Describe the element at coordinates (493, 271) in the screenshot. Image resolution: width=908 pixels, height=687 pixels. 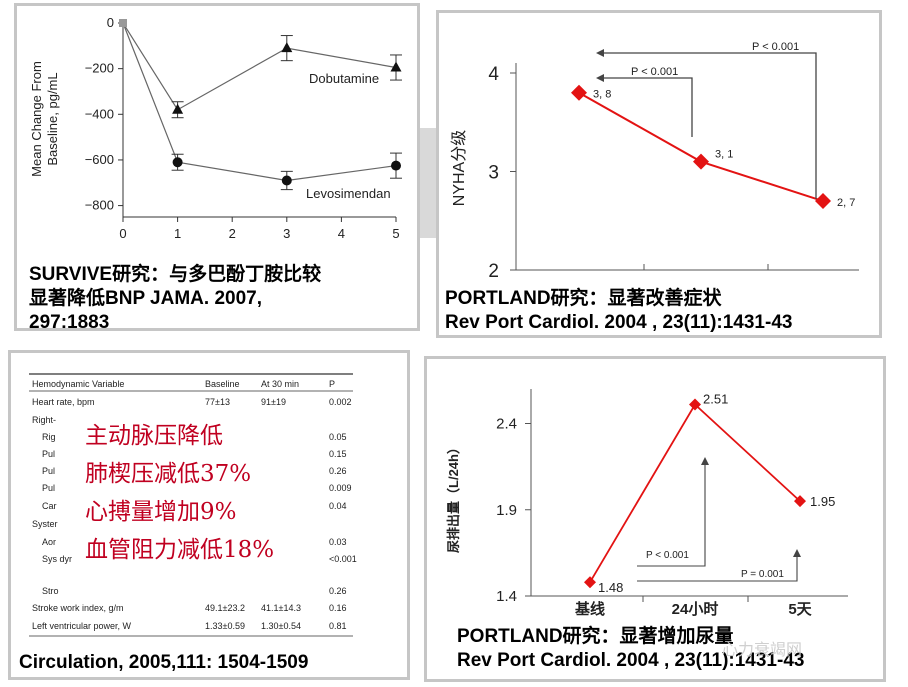
I see `y-tick-label: 2` at that location.